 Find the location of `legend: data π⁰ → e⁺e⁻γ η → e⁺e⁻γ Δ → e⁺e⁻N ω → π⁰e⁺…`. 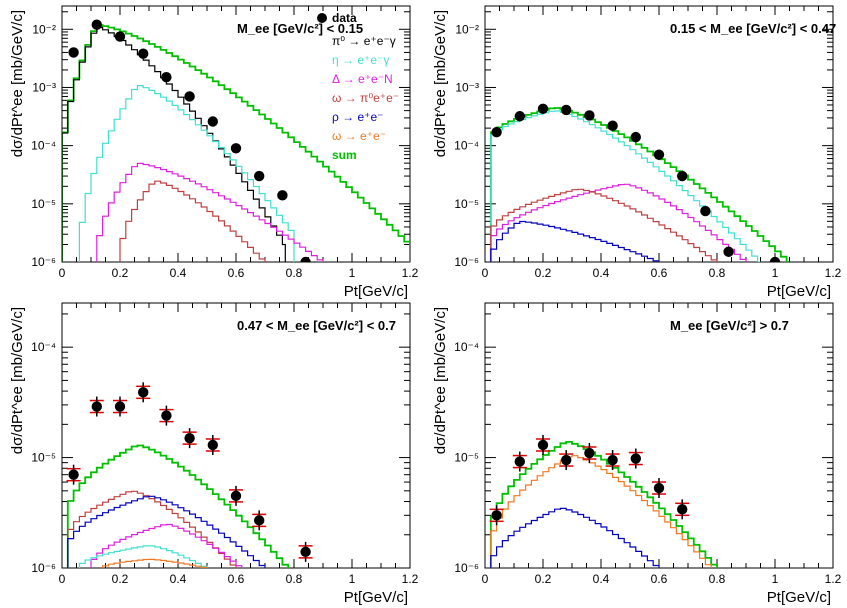

legend: data π⁰ → e⁺e⁻γ η → e⁺e⁻γ Δ → e⁺e⁻N ω → π⁰e⁺… is located at coordinates (358, 86).